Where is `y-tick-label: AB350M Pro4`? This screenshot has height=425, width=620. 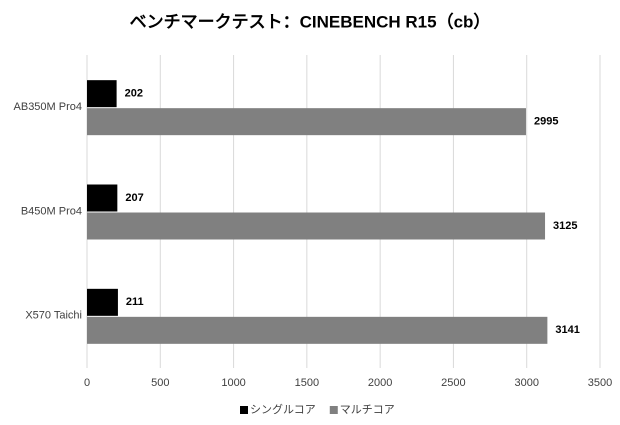 y-tick-label: AB350M Pro4 is located at coordinates (48, 107).